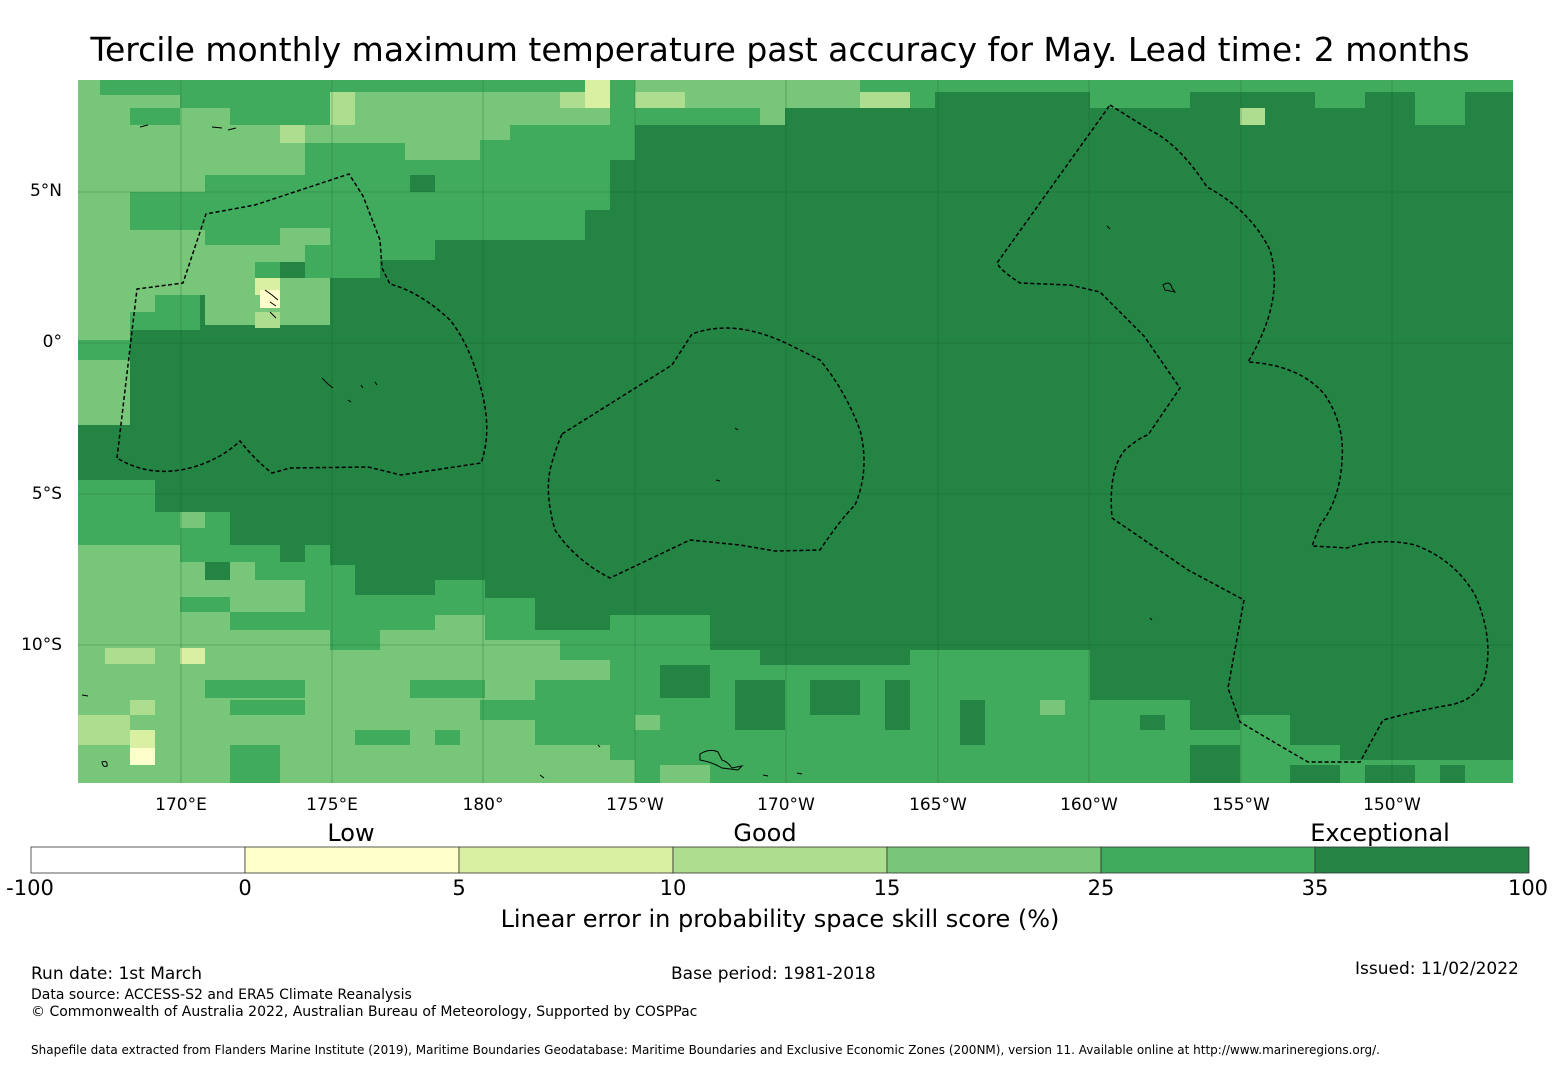 Image resolution: width=1560 pixels, height=1065 pixels. I want to click on colorbar-tick: -100, so click(30, 888).